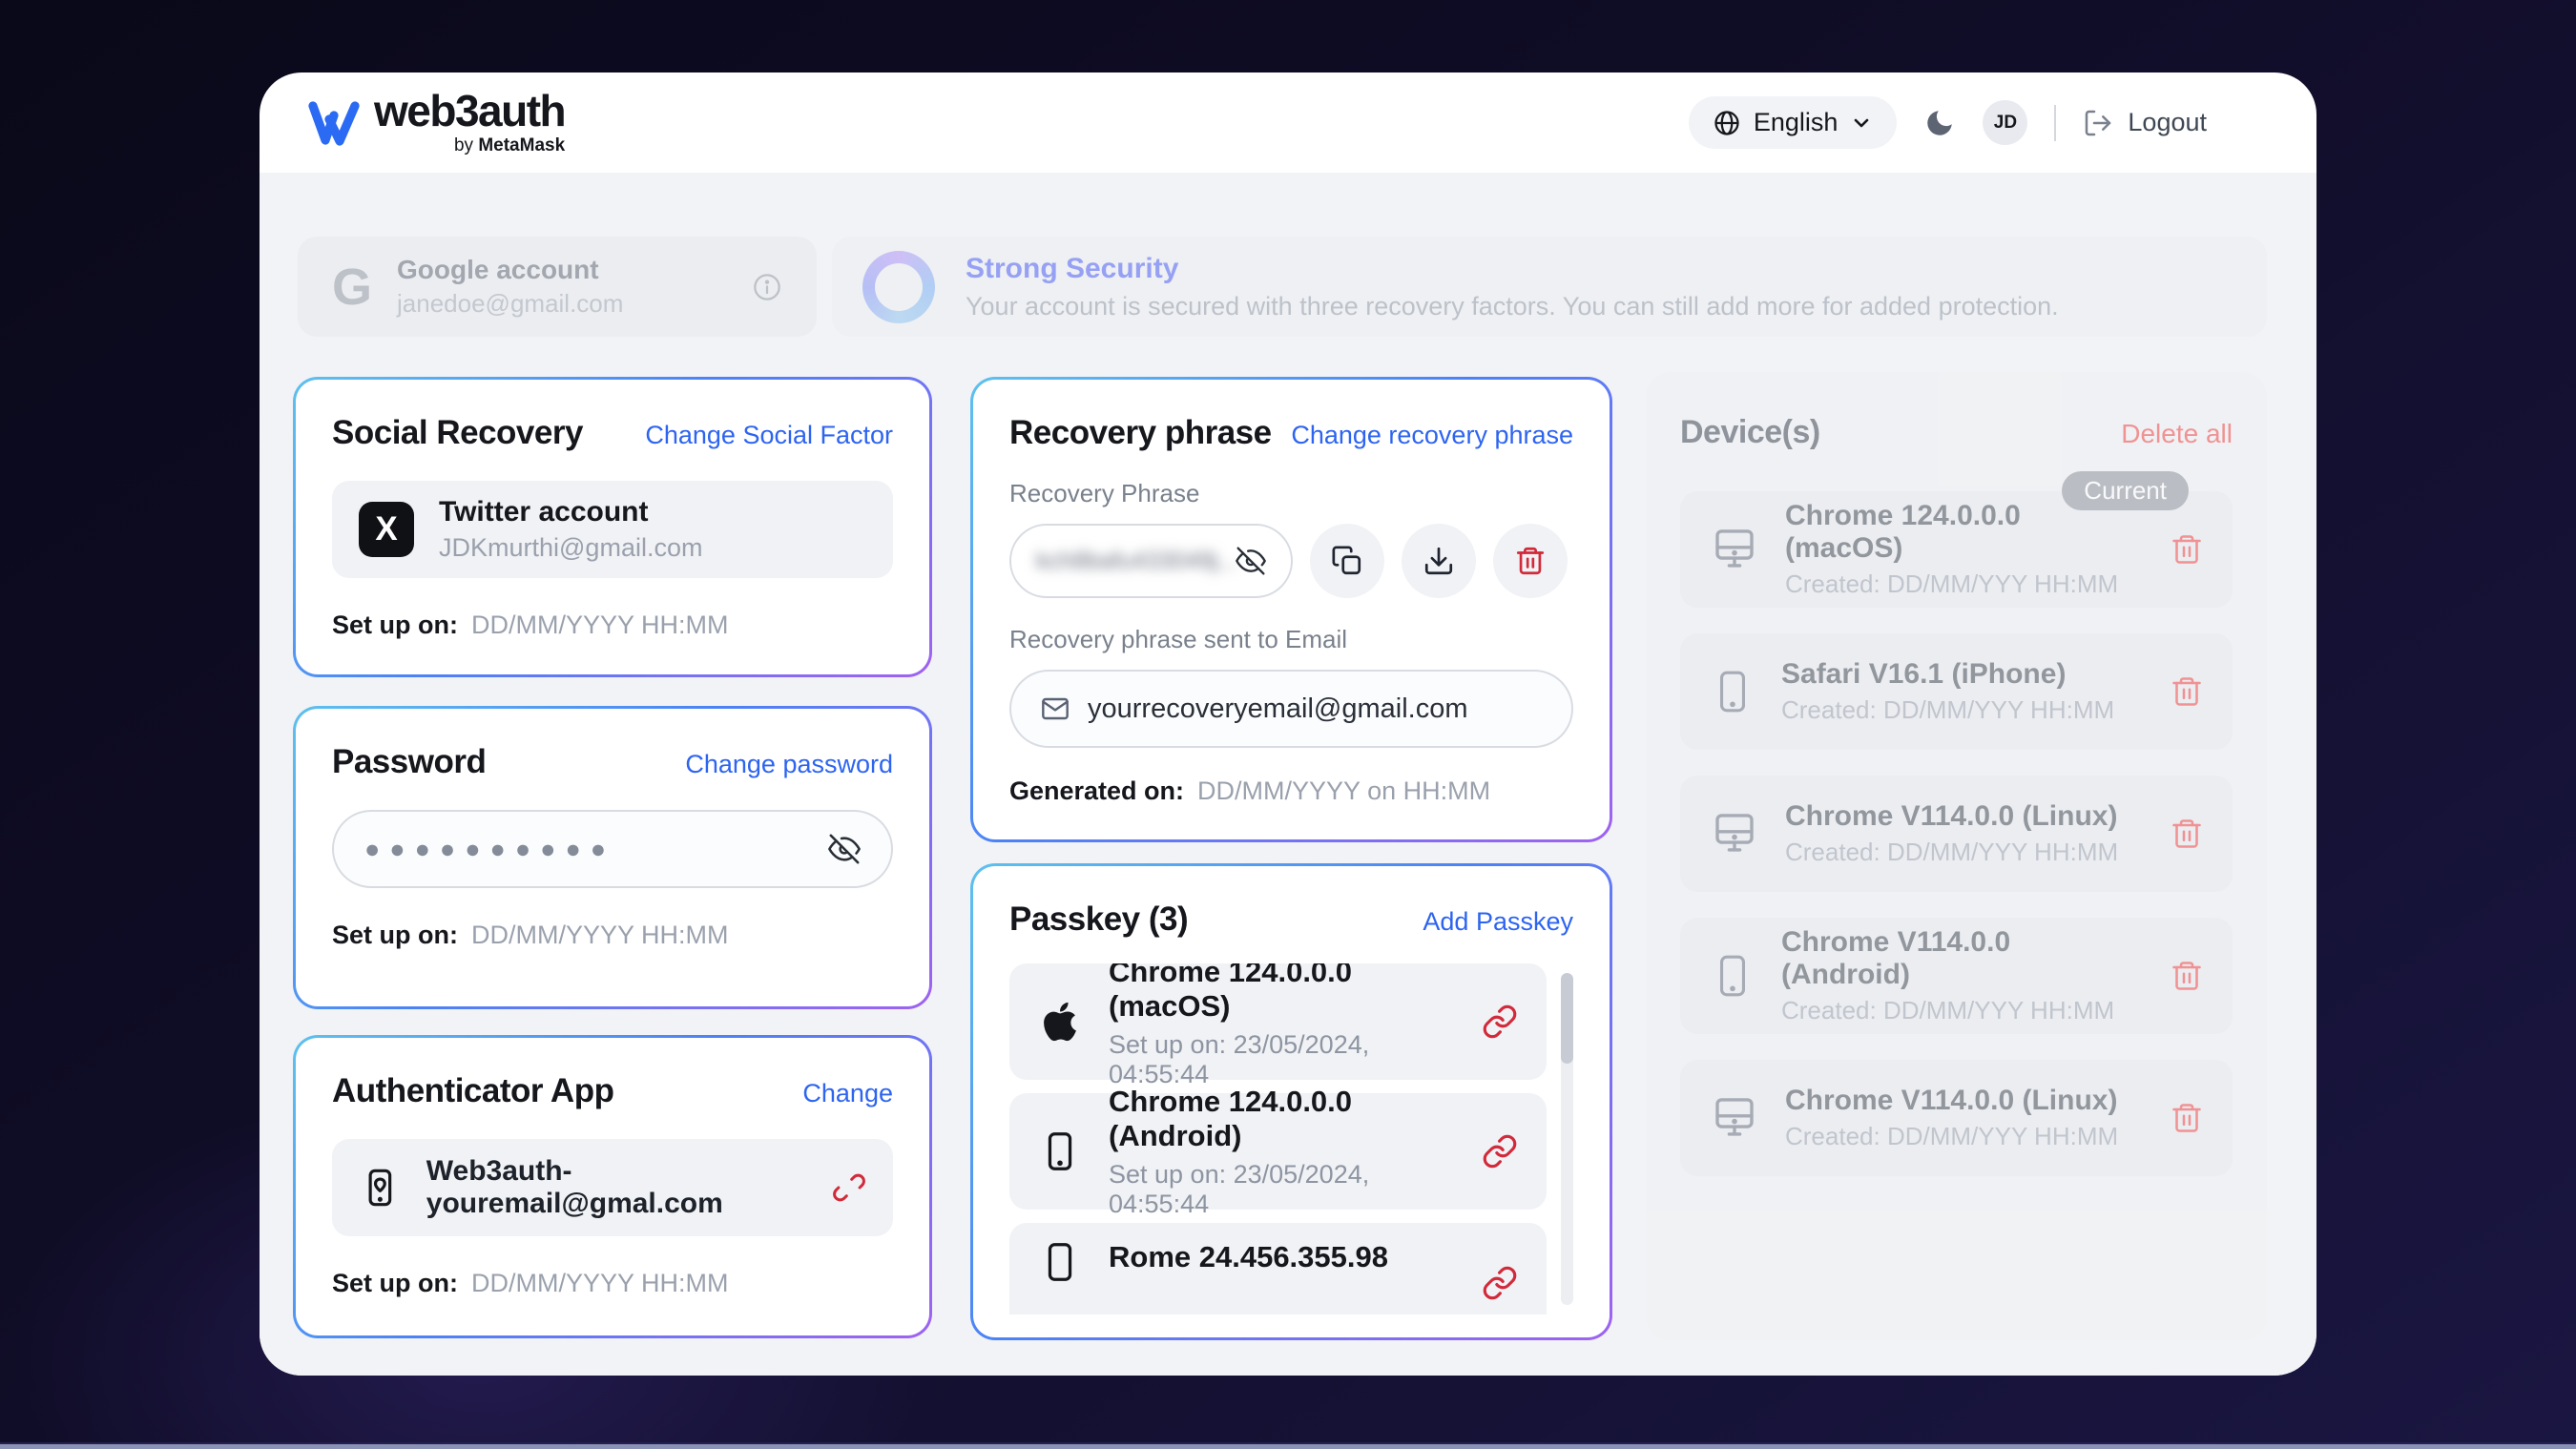 The width and height of the screenshot is (2576, 1449). Describe the element at coordinates (847, 1093) in the screenshot. I see `change-authenticator-link: Change` at that location.